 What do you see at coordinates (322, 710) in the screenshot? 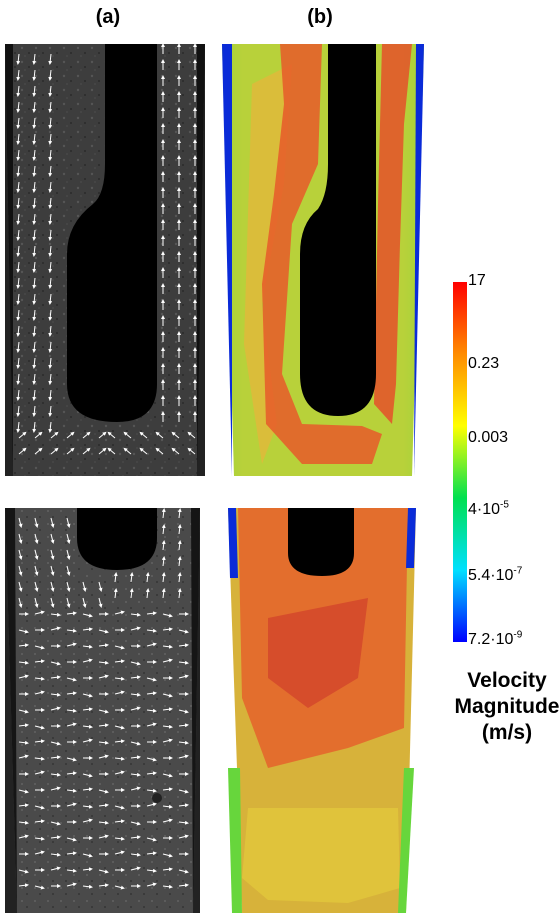
I see `velocity-heatmap-bottom` at bounding box center [322, 710].